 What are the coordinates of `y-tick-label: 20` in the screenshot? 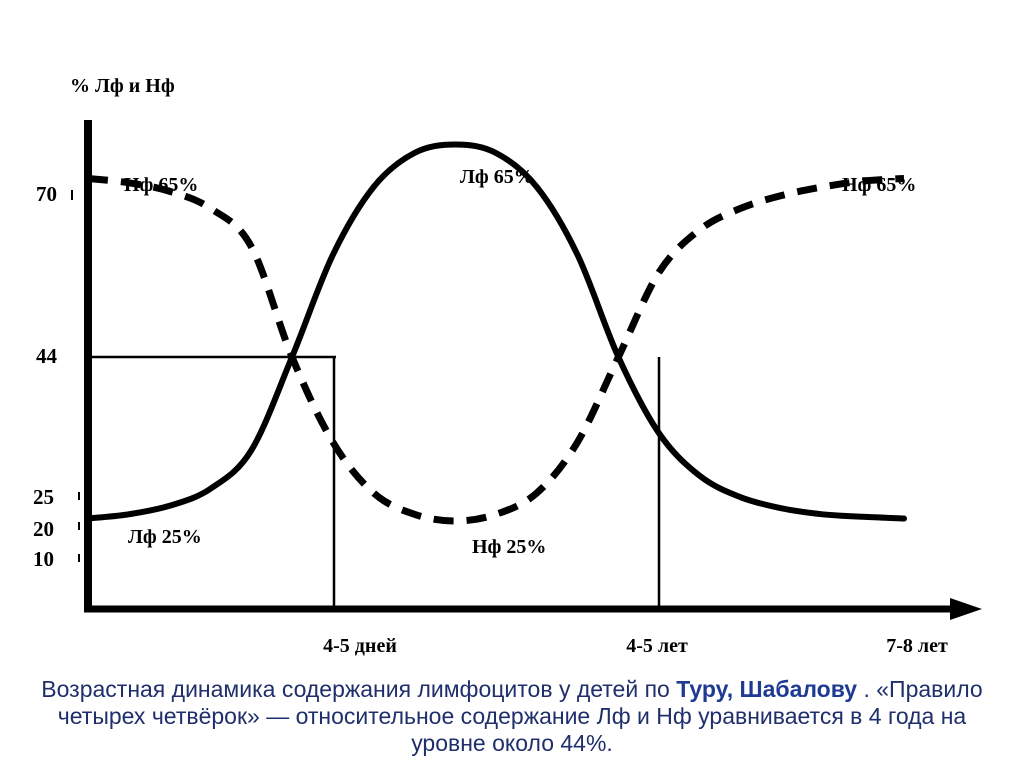 It's located at (43, 529).